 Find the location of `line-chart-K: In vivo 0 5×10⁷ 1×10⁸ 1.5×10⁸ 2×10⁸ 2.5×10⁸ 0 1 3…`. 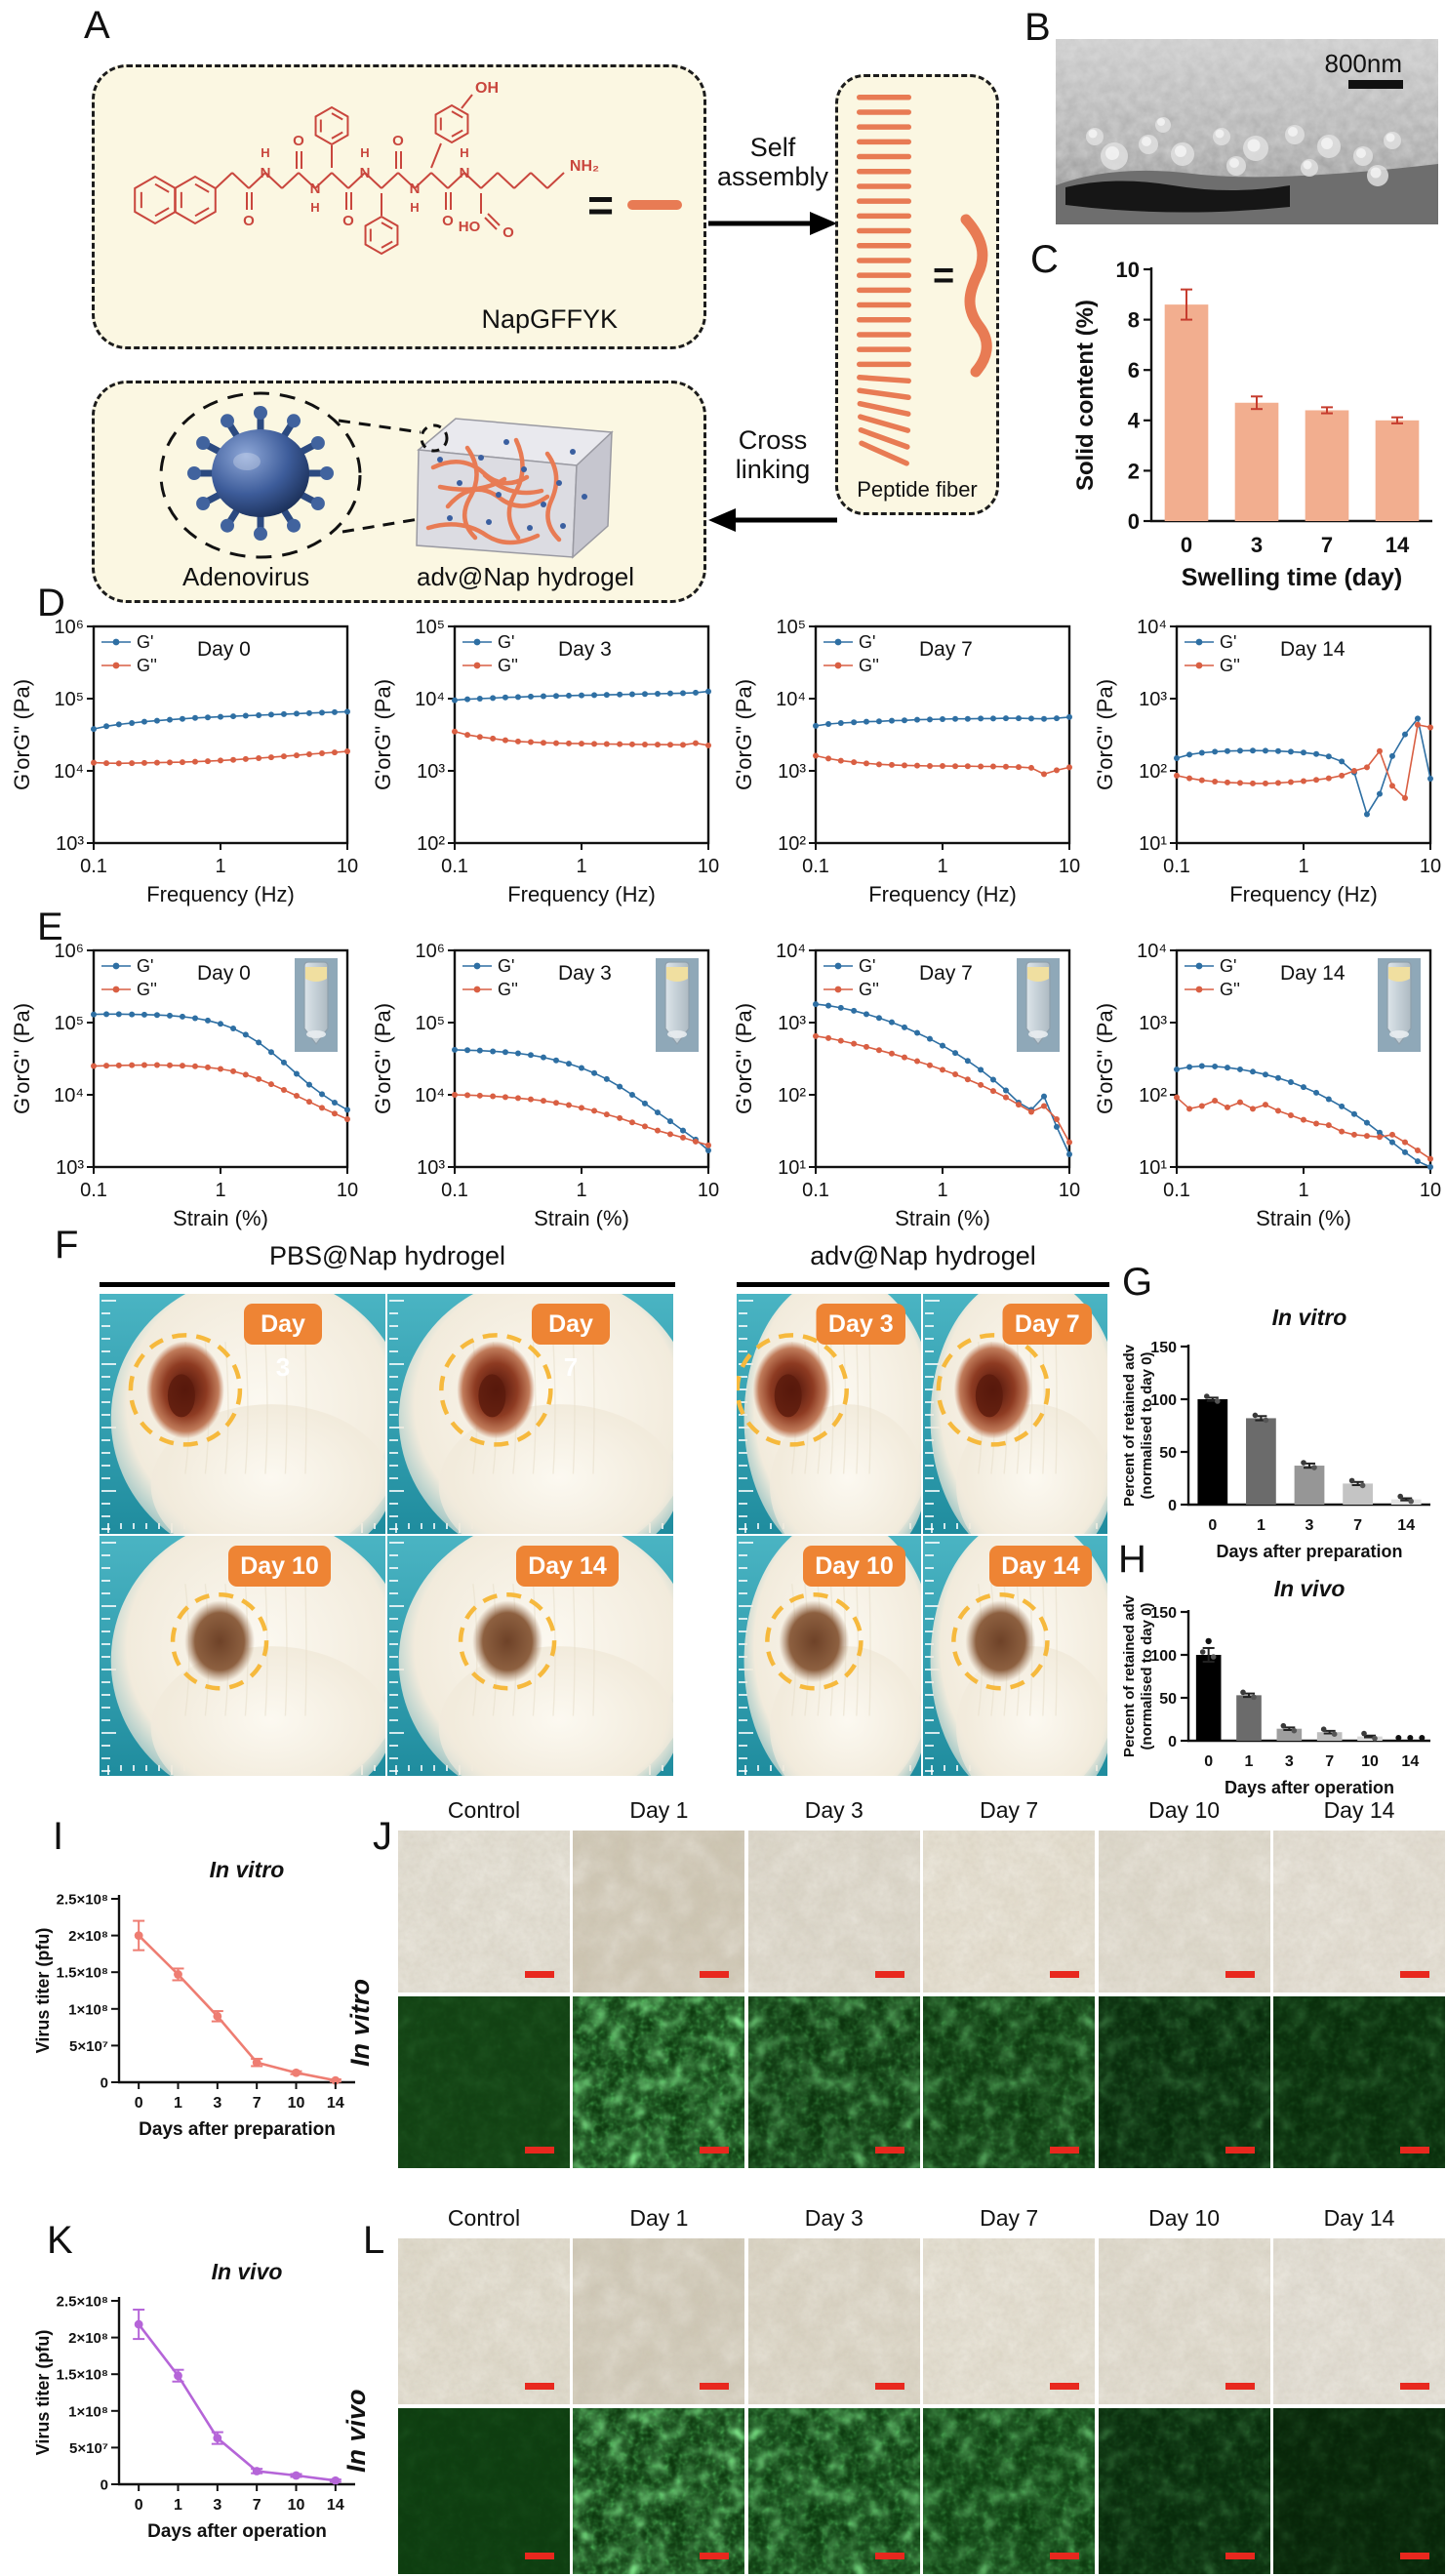

line-chart-K: In vivo 0 5×10⁷ 1×10⁸ 1.5×10⁸ 2×10⁸ 2.5×10⁸ 0 1 3… is located at coordinates (194, 2400).